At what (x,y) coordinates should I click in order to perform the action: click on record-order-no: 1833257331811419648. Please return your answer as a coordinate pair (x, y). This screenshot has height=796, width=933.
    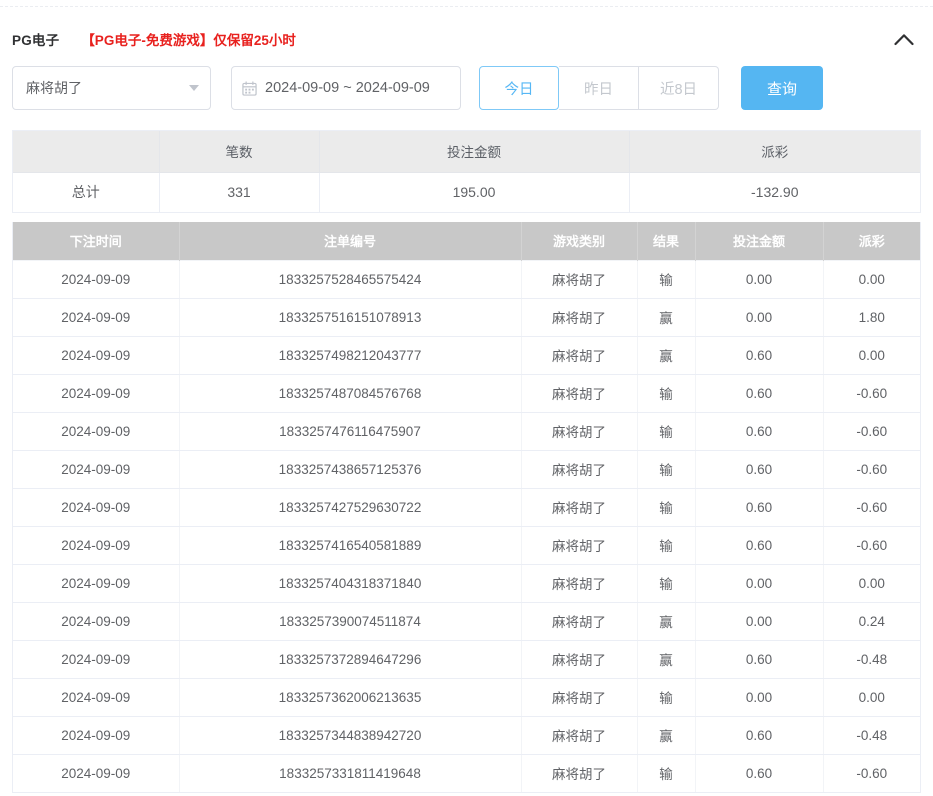
    Looking at the image, I should click on (350, 773).